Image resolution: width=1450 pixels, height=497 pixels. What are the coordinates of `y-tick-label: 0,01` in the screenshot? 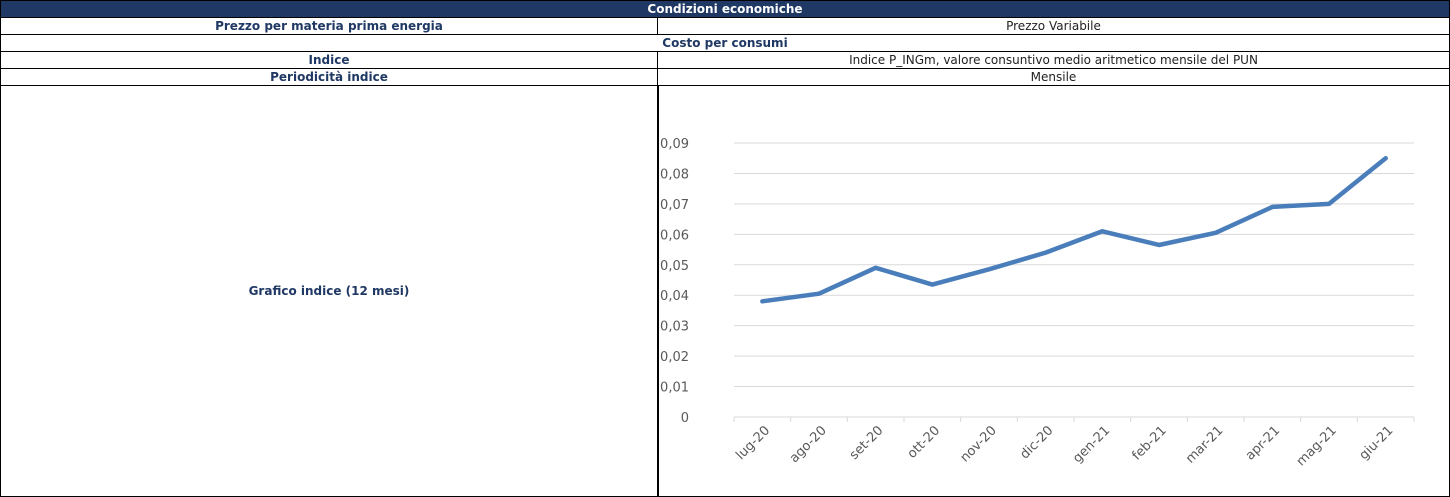 It's located at (674, 388).